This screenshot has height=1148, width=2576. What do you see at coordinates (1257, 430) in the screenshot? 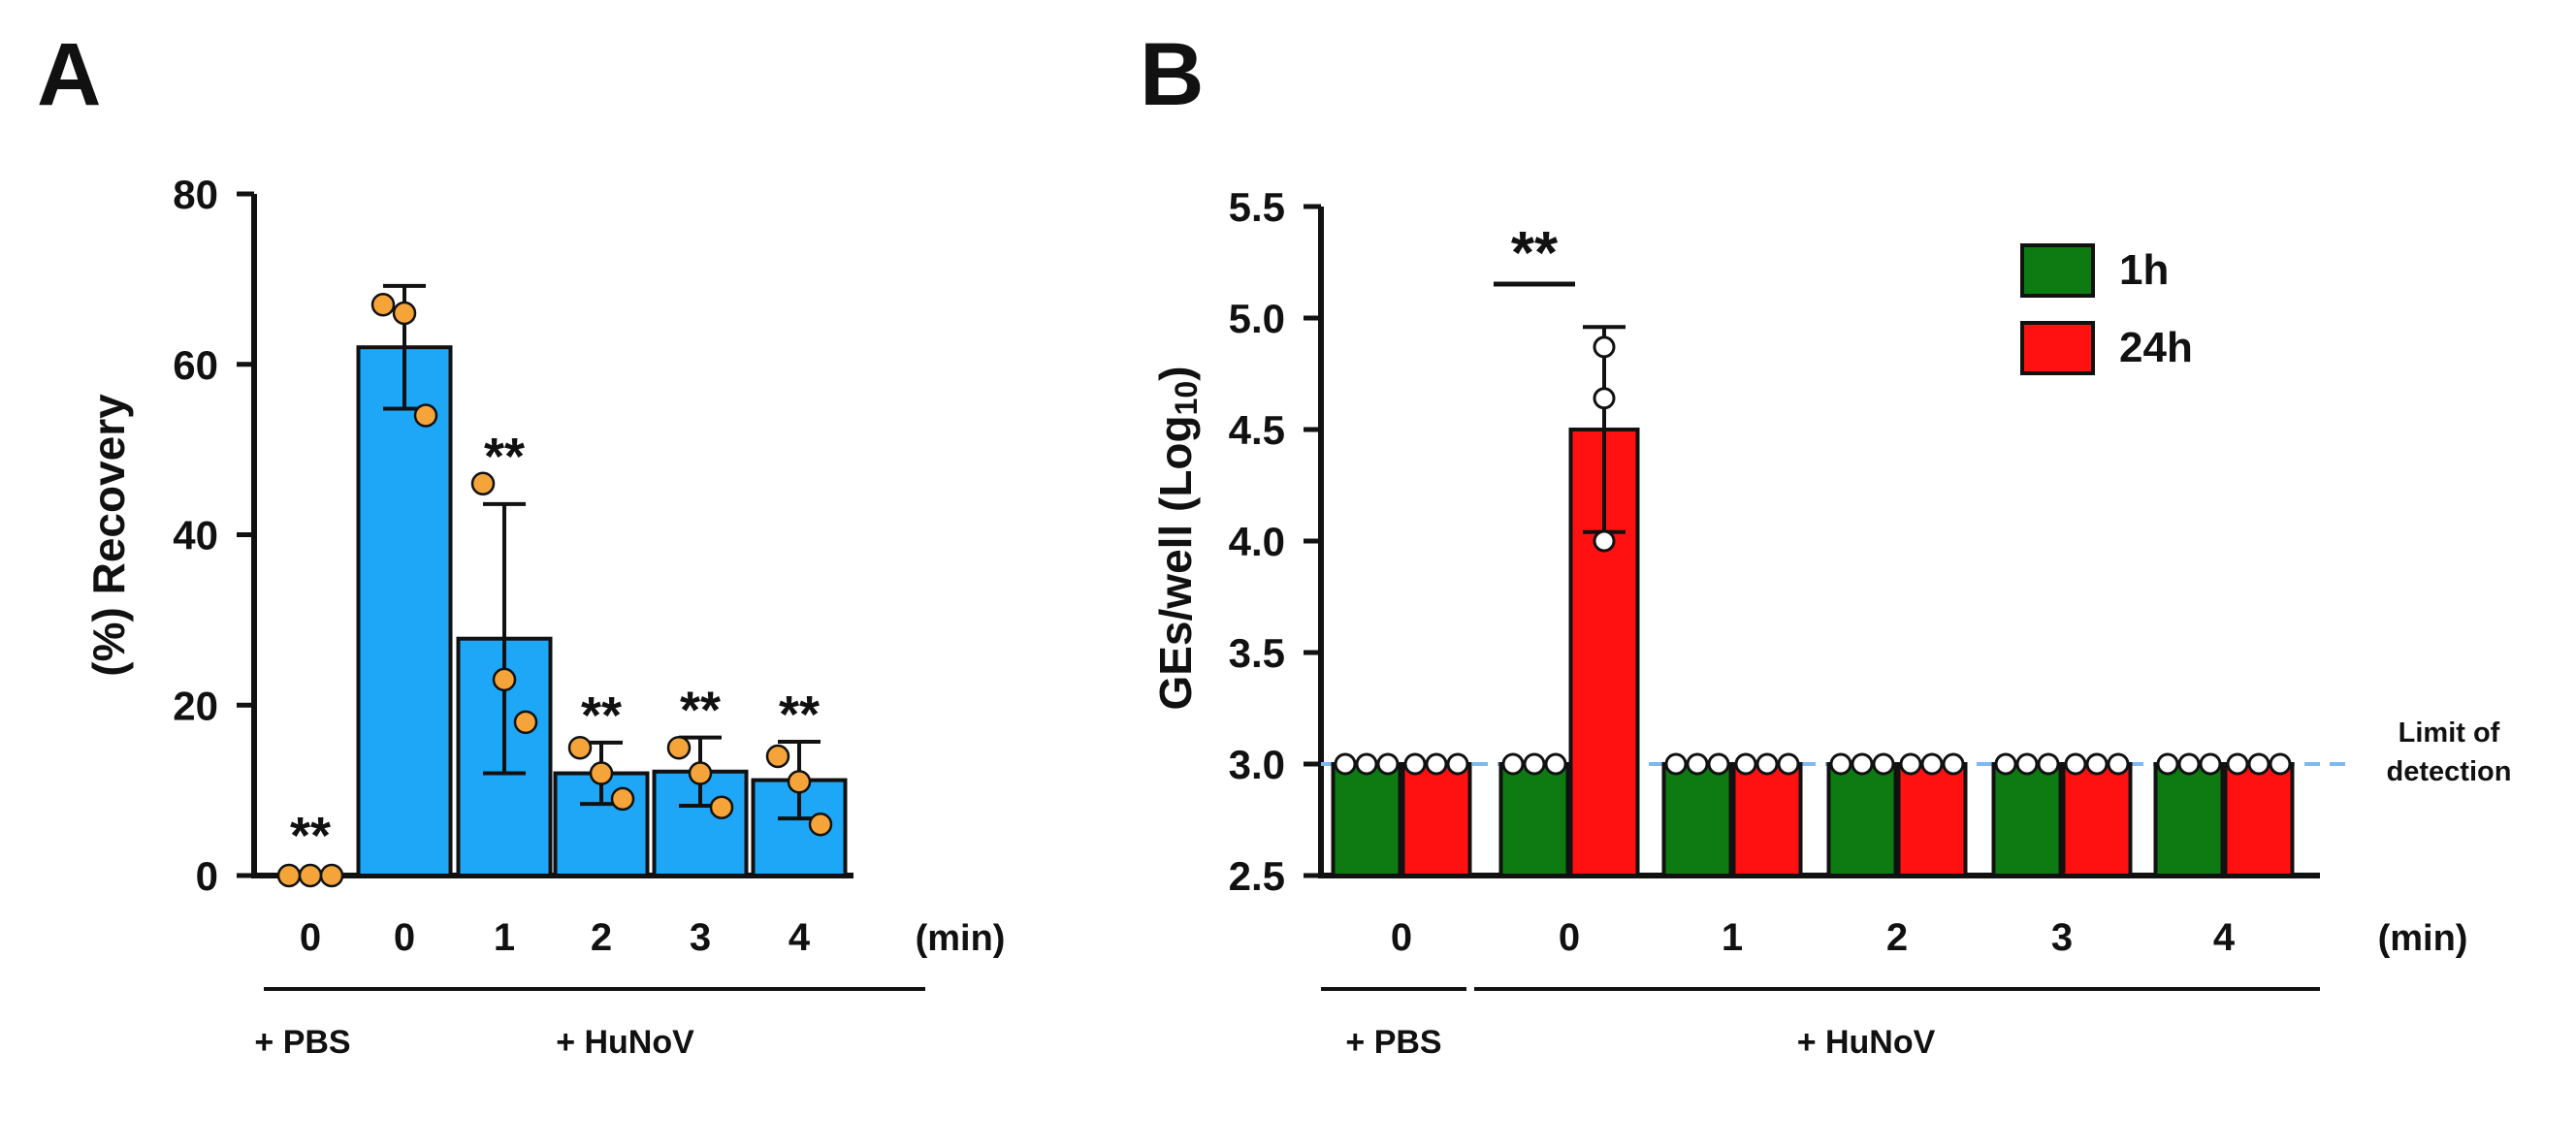
I see `panel-b-y-tick-label: 4.5` at bounding box center [1257, 430].